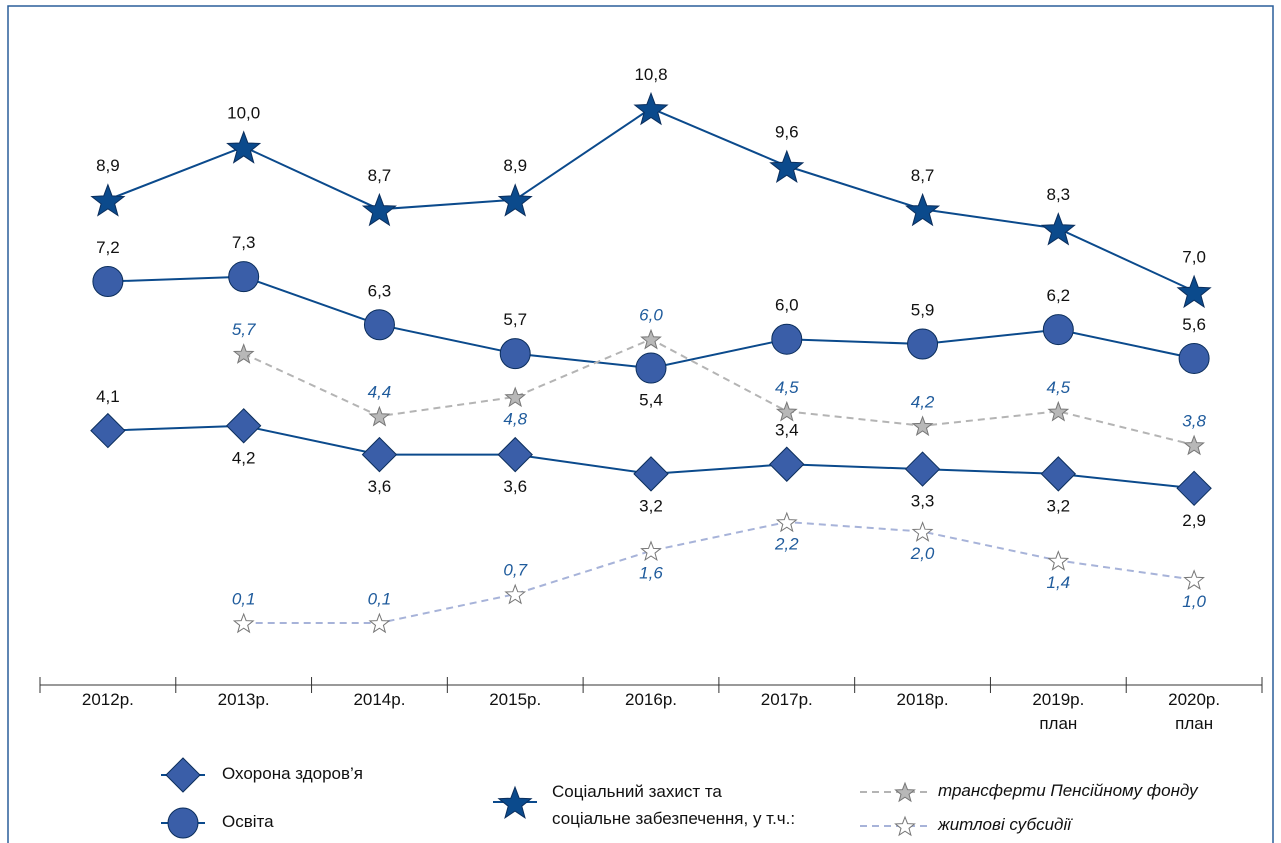 The image size is (1281, 843). What do you see at coordinates (651, 400) in the screenshot?
I see `data-label: 5,4` at bounding box center [651, 400].